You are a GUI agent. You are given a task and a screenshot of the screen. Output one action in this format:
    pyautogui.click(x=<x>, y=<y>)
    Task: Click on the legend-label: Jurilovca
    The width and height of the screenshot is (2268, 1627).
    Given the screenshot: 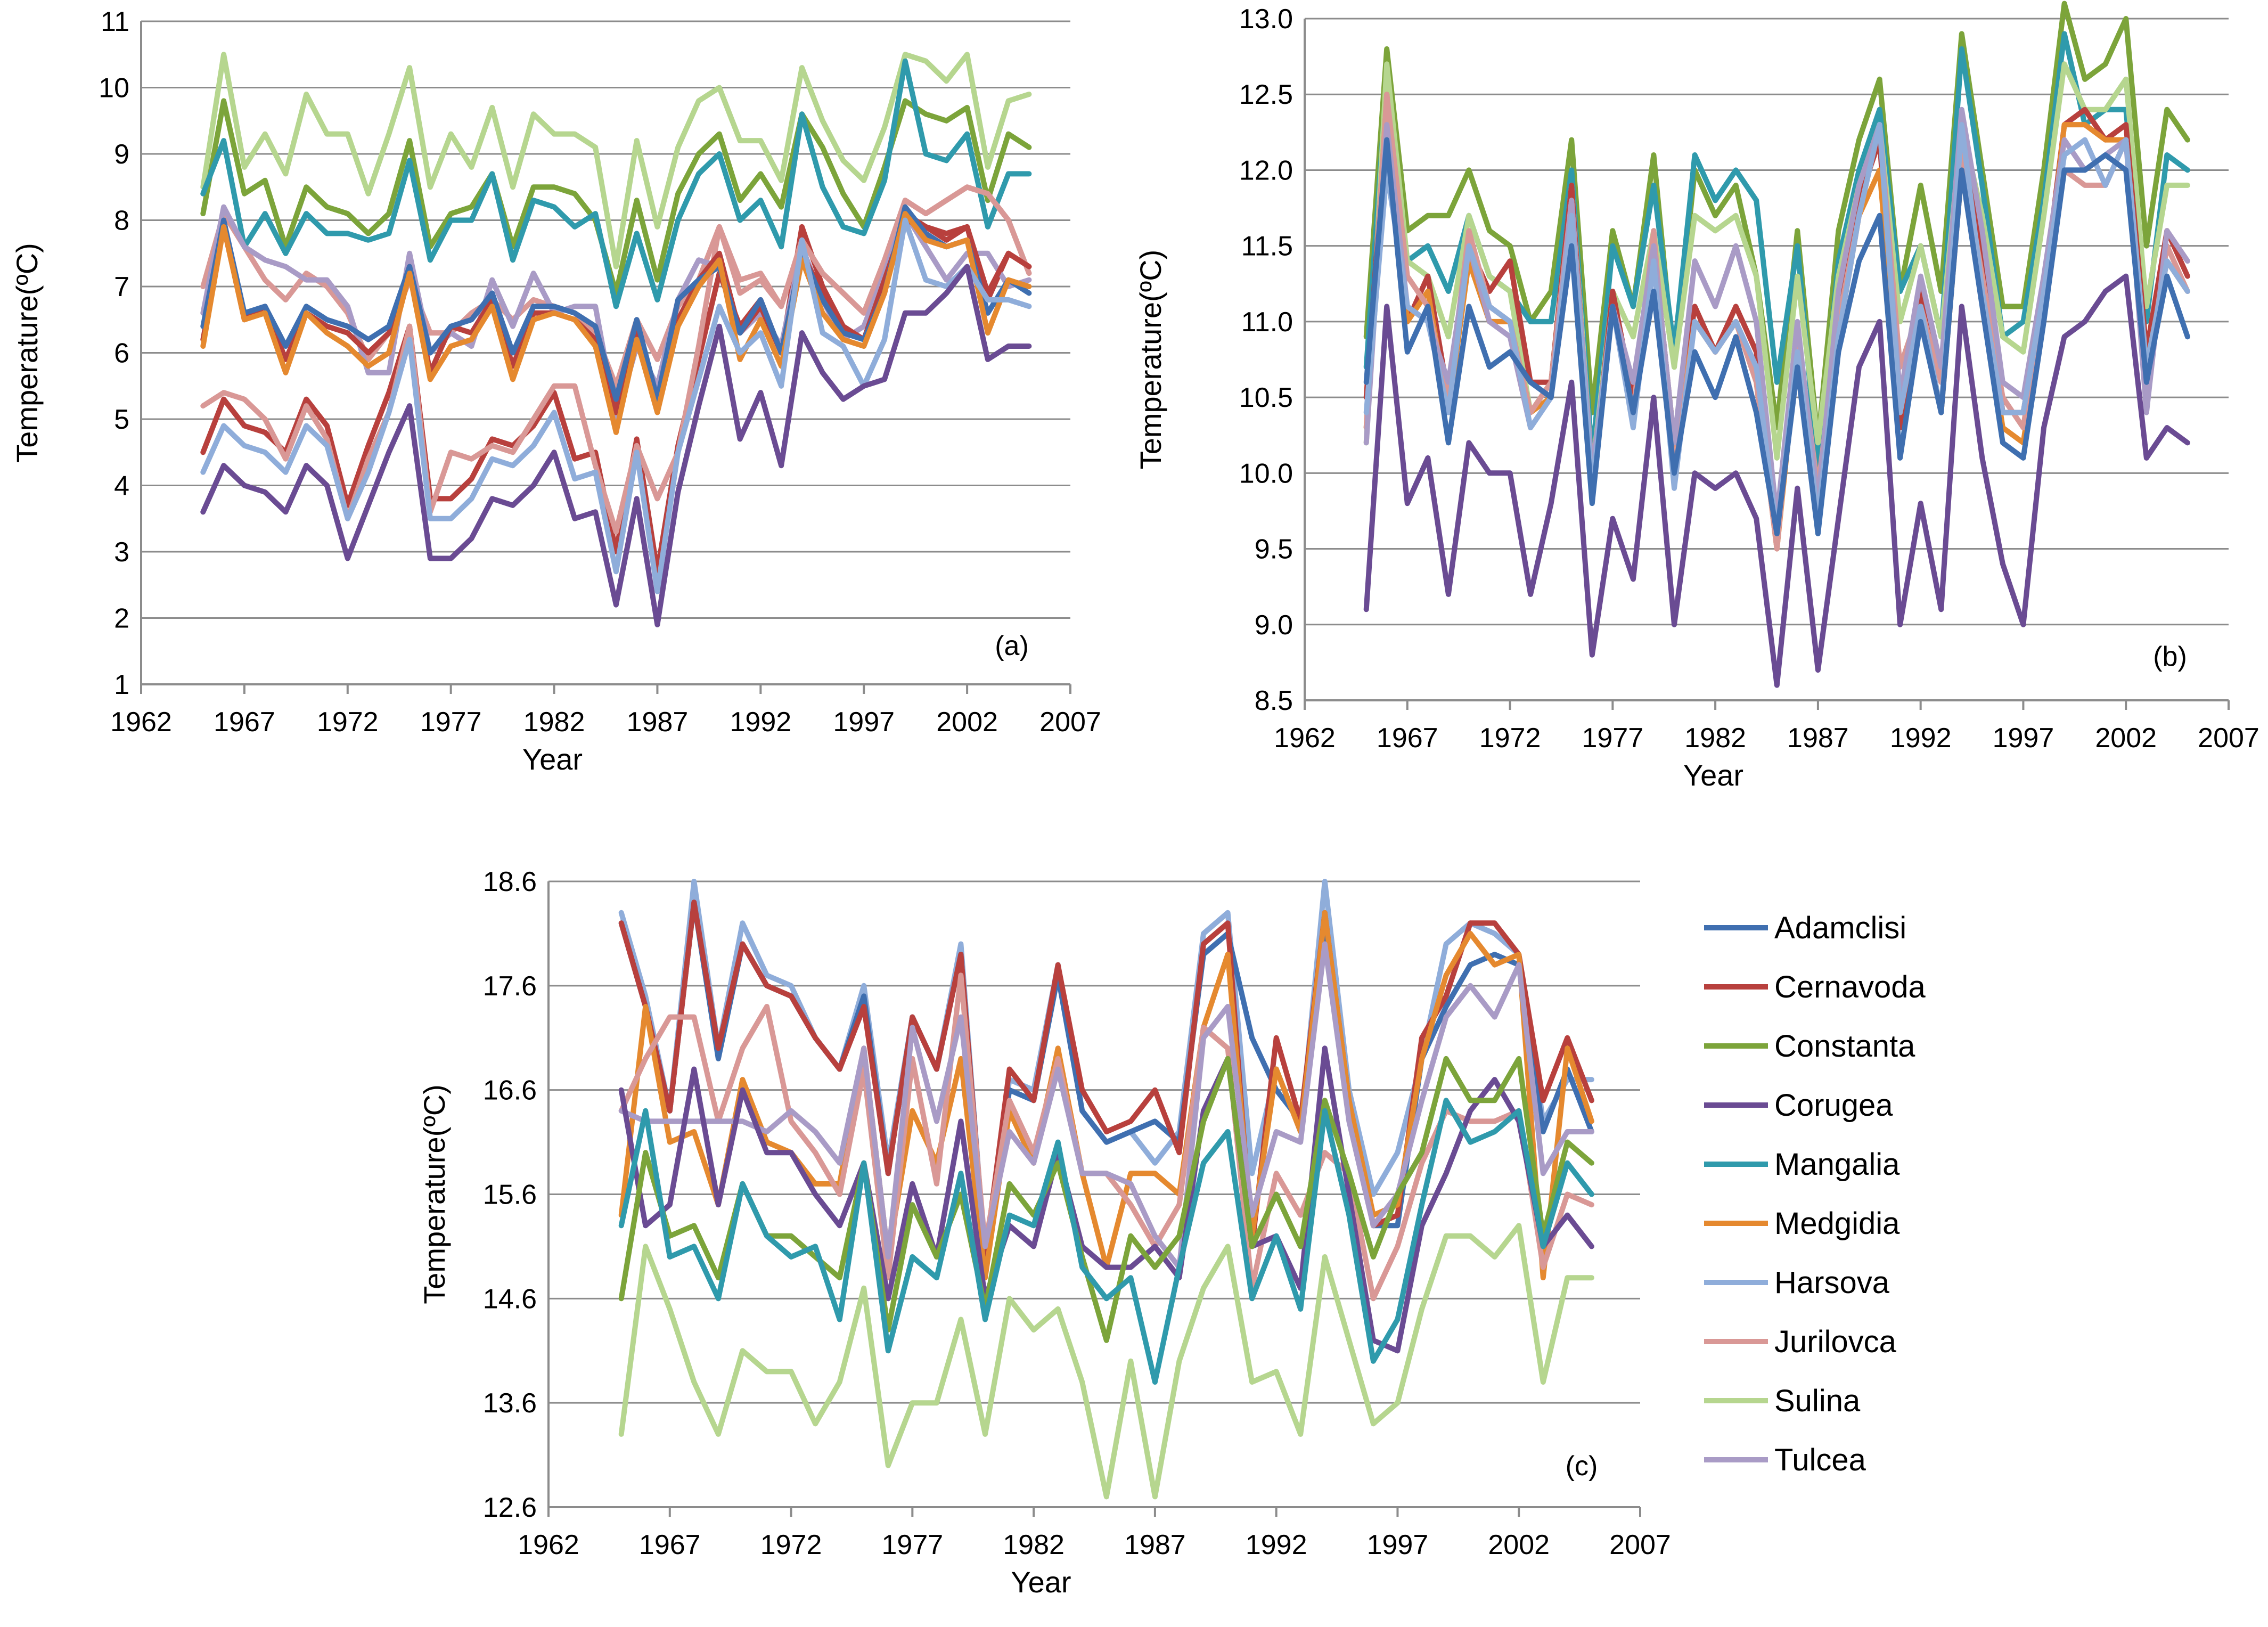 What is the action you would take?
    pyautogui.click(x=1836, y=1342)
    